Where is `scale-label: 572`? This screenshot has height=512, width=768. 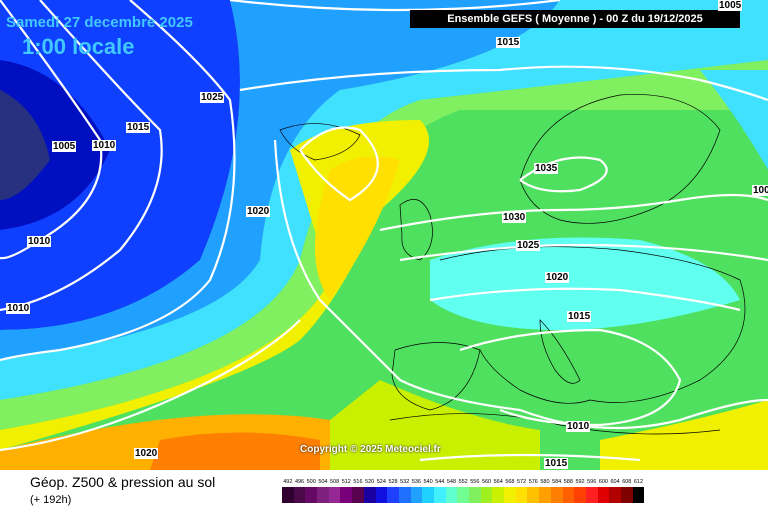
scale-label: 572 is located at coordinates (522, 482).